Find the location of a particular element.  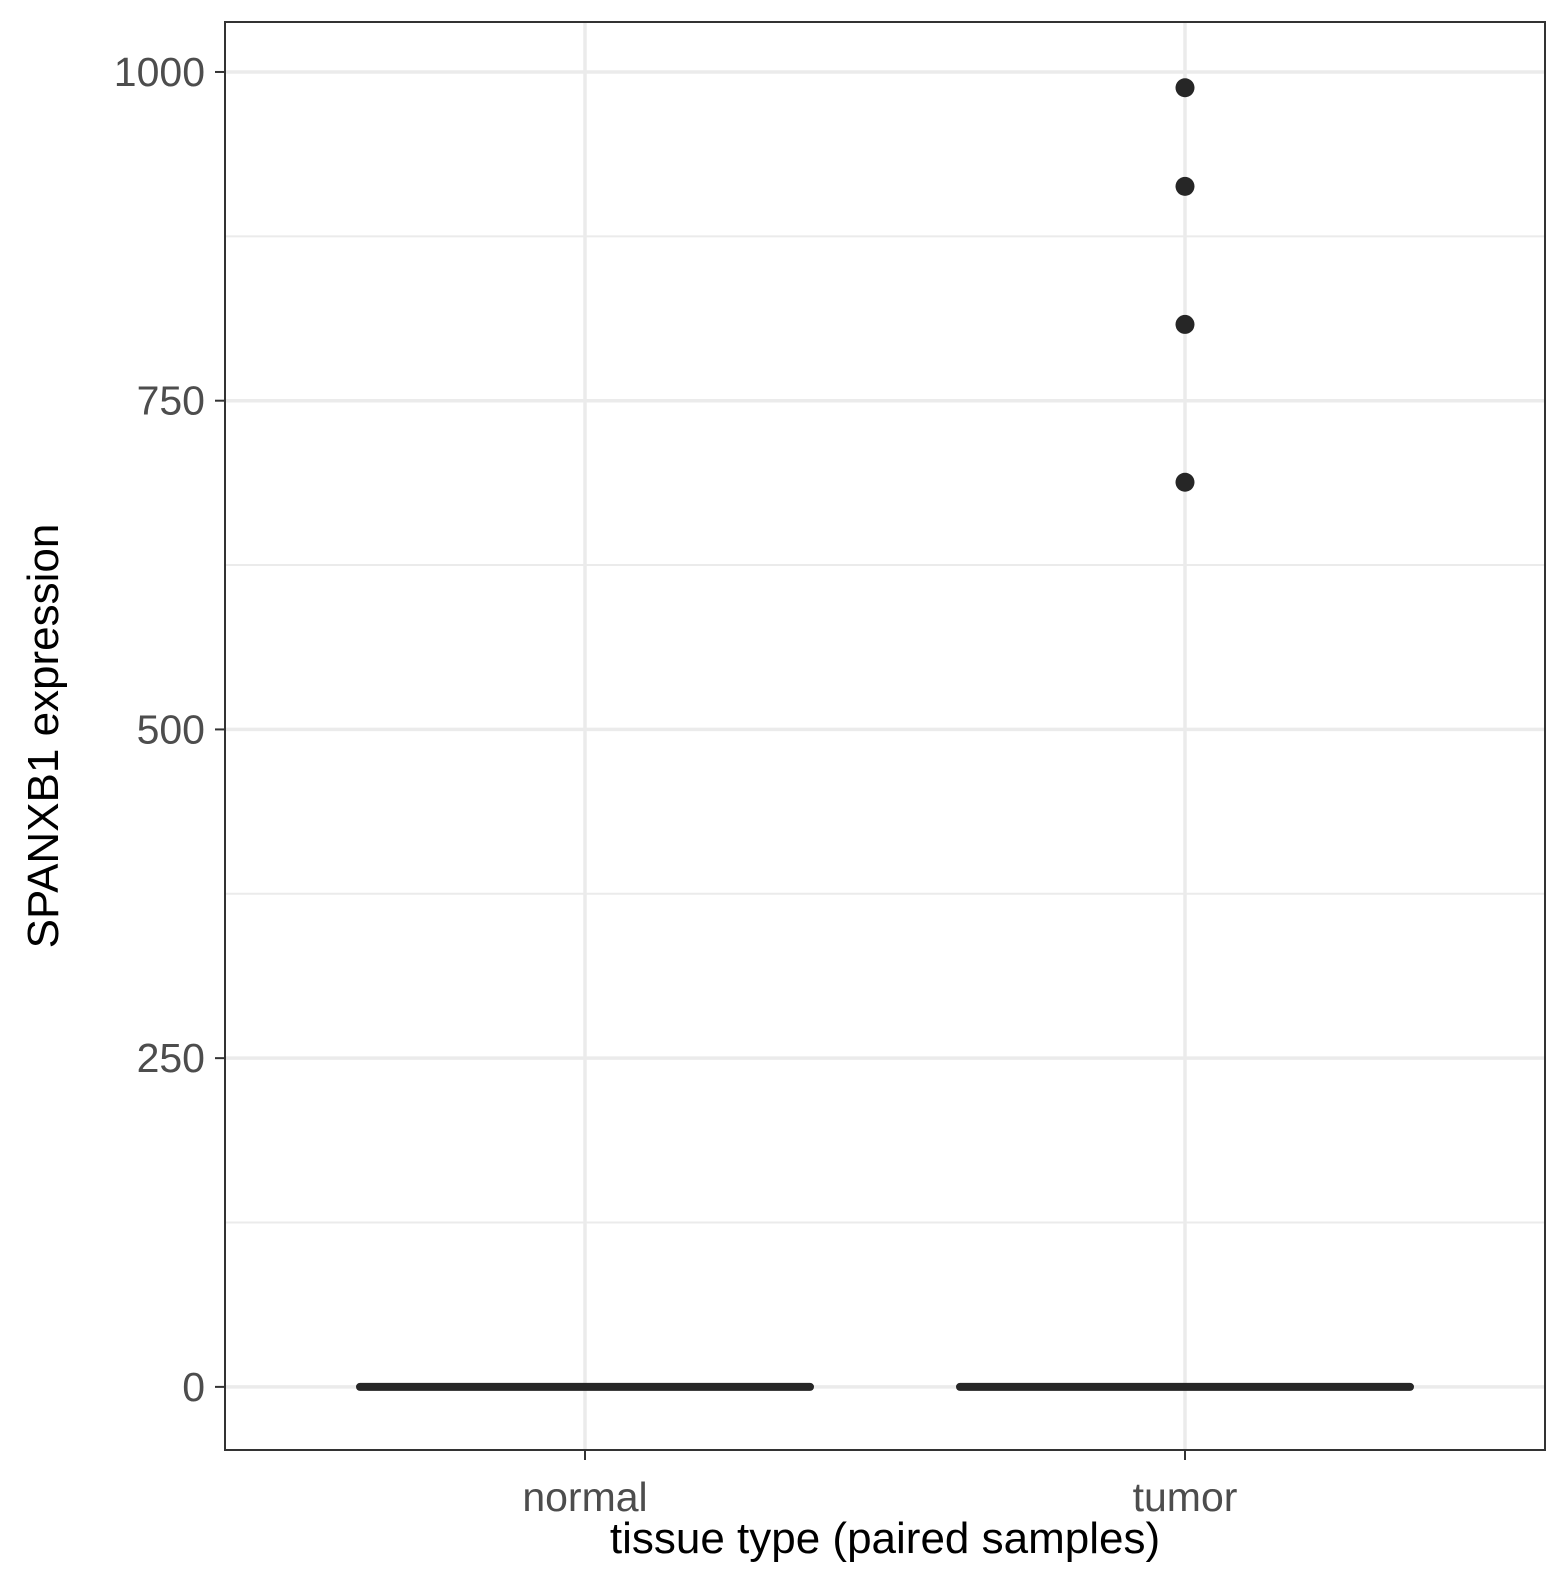

y-tick-label: 0 is located at coordinates (193, 1387).